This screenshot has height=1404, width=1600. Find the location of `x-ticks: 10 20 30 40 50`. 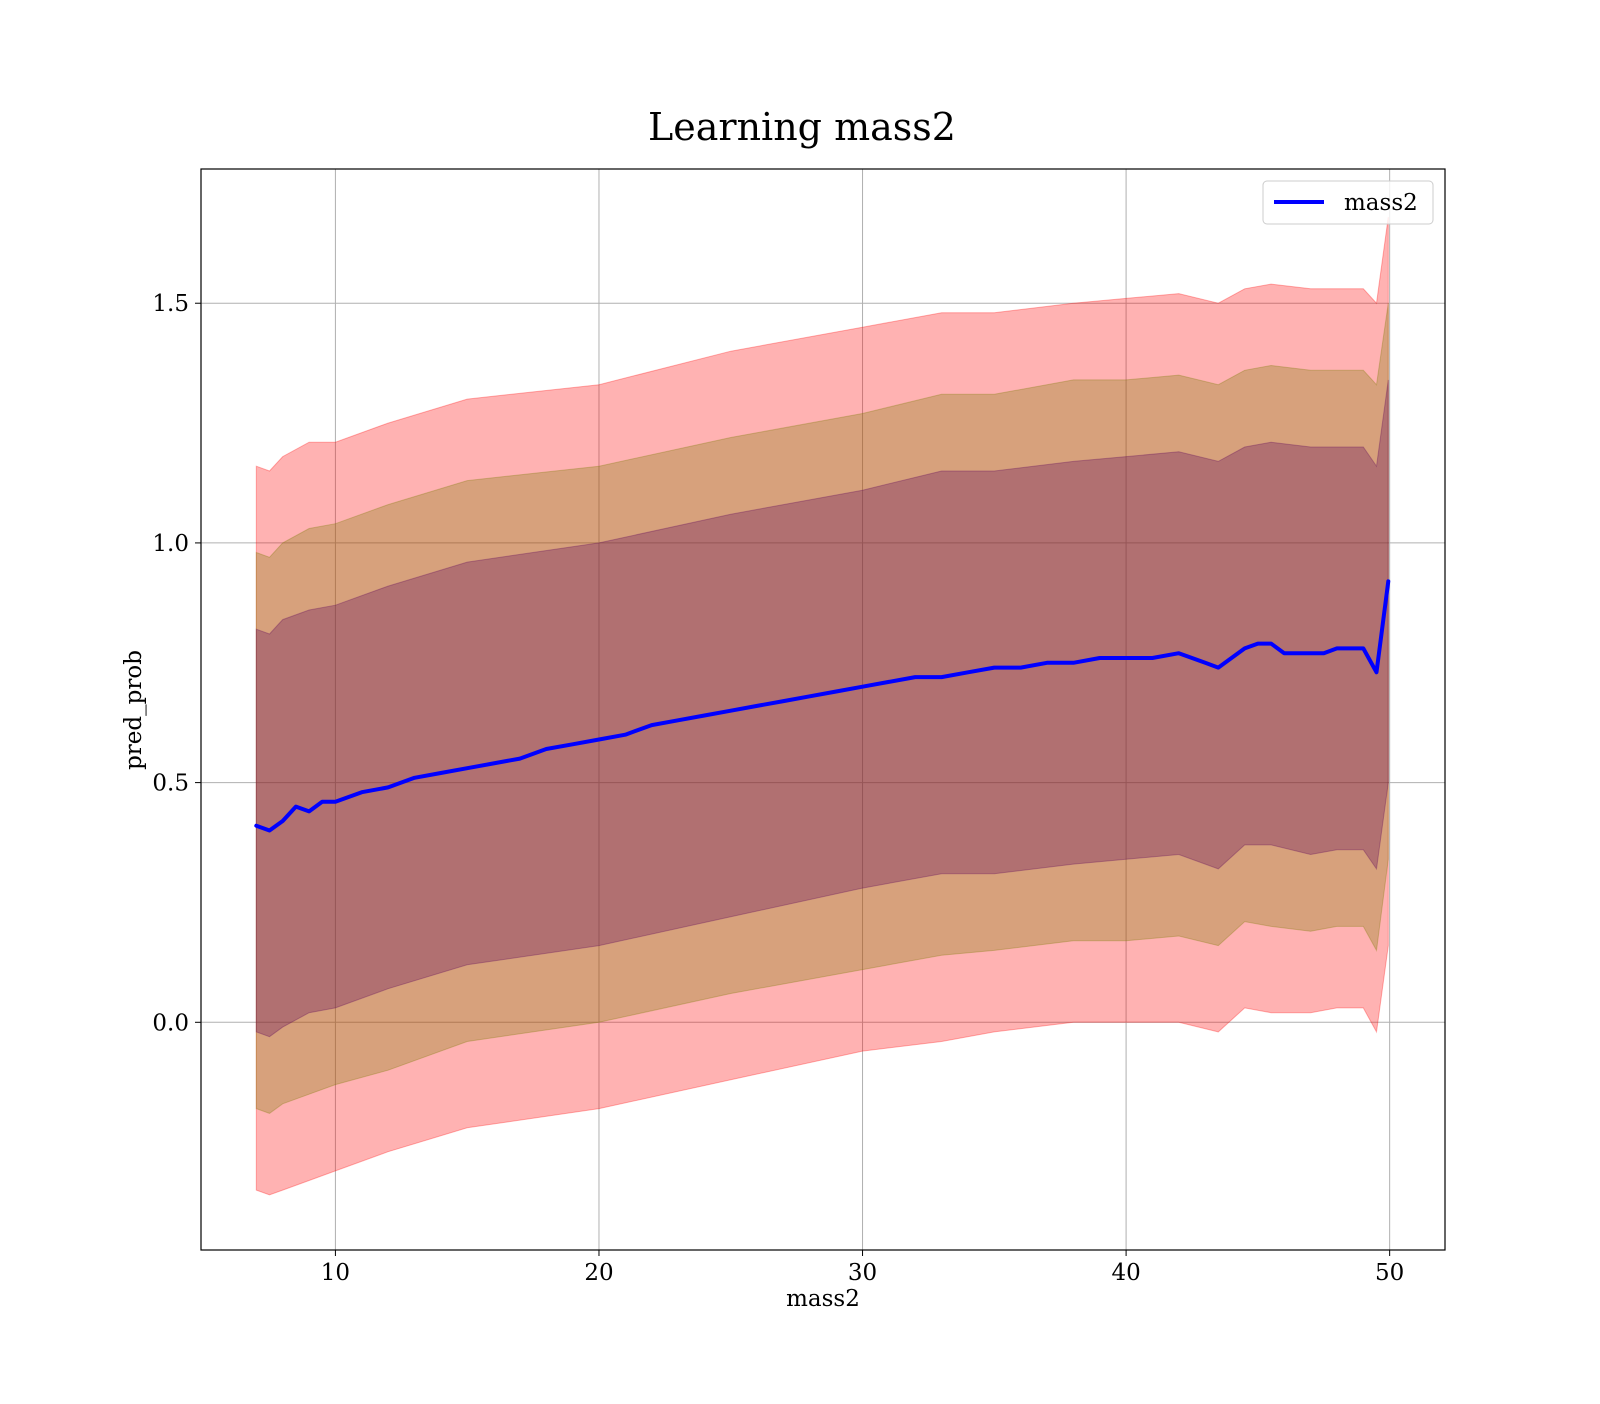

x-ticks: 10 20 30 40 50 is located at coordinates (862, 1268).